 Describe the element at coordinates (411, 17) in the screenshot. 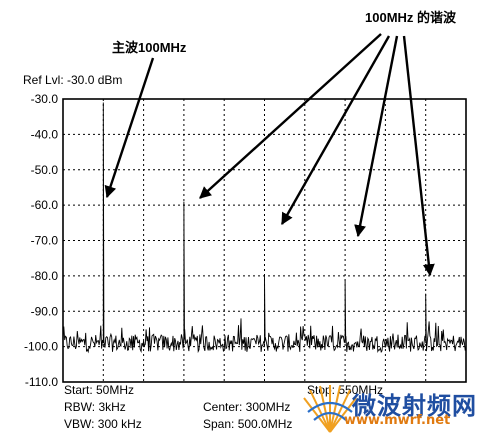

I see `harmonics-annotation: 100MHz 的谐波` at that location.